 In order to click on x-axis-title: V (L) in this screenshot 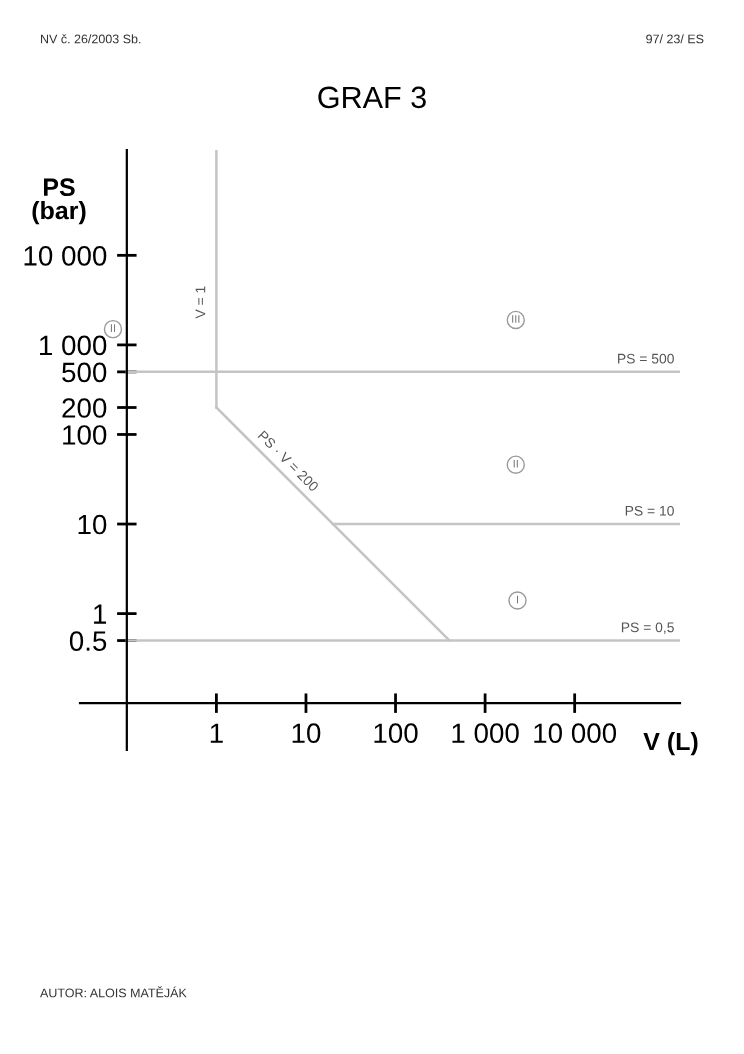, I will do `click(670, 744)`.